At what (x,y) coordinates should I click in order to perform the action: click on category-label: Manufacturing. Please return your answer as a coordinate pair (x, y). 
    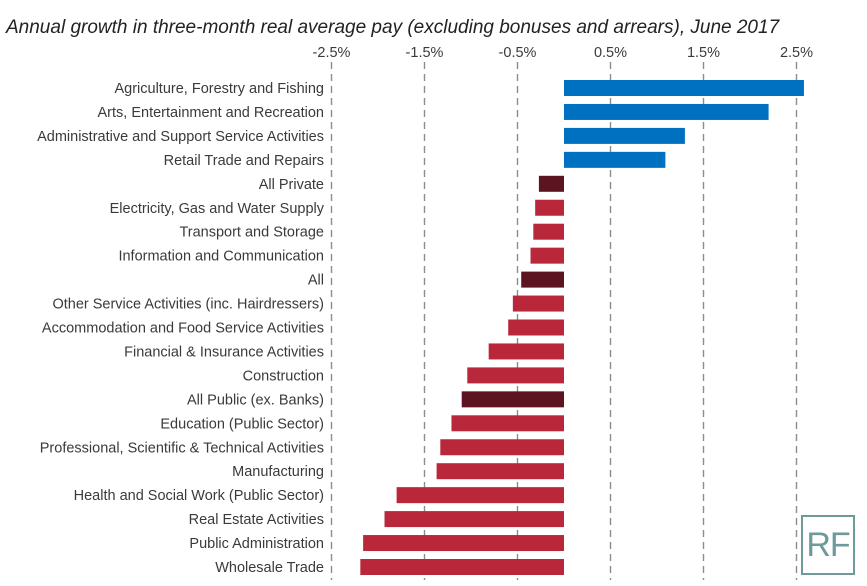
    Looking at the image, I should click on (278, 472).